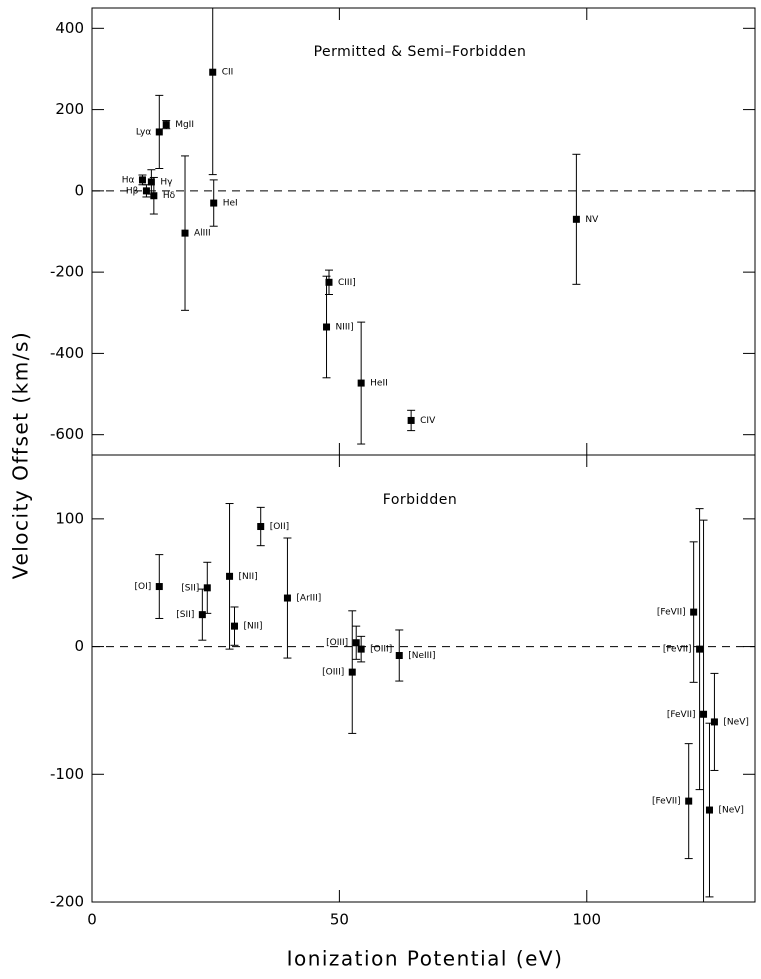  What do you see at coordinates (586, 920) in the screenshot?
I see `x-tick-label: 100` at bounding box center [586, 920].